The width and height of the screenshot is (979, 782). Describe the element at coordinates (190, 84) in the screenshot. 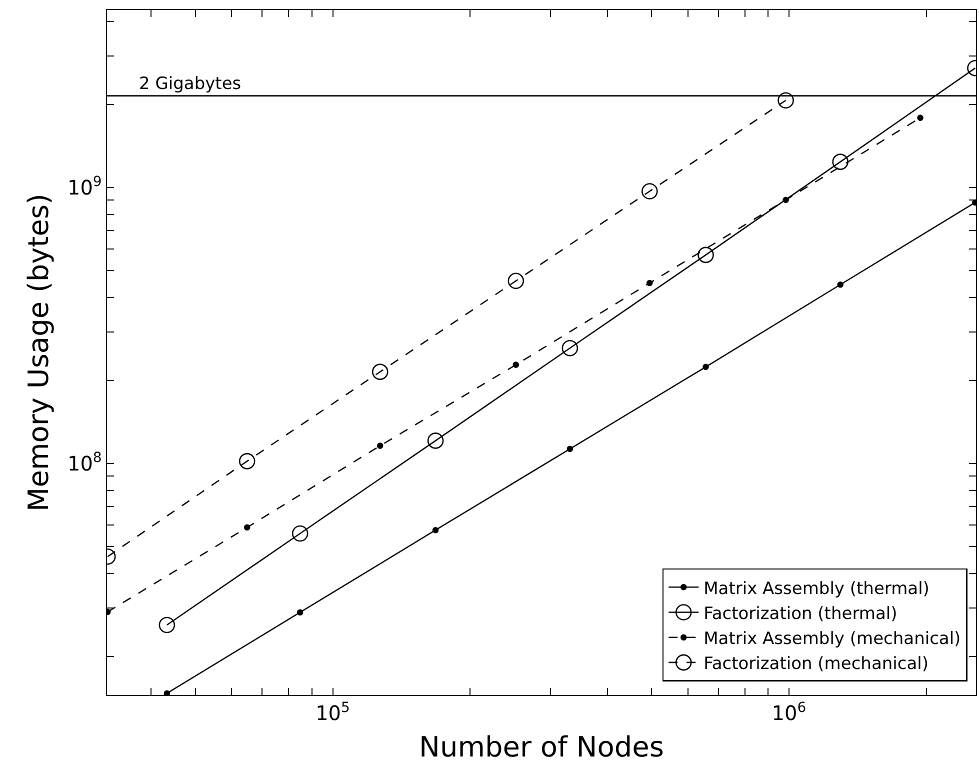

I see `ref-line-label: 2 Gigabytes` at that location.